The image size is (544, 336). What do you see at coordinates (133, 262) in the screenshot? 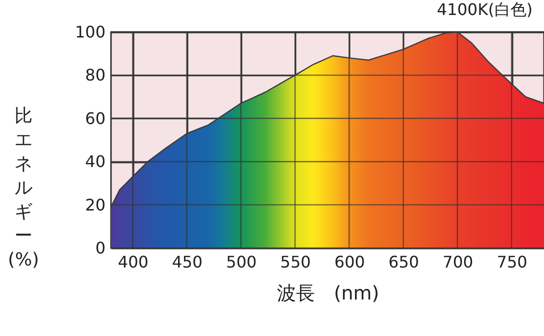
I see `x-tick-label: 400` at bounding box center [133, 262].